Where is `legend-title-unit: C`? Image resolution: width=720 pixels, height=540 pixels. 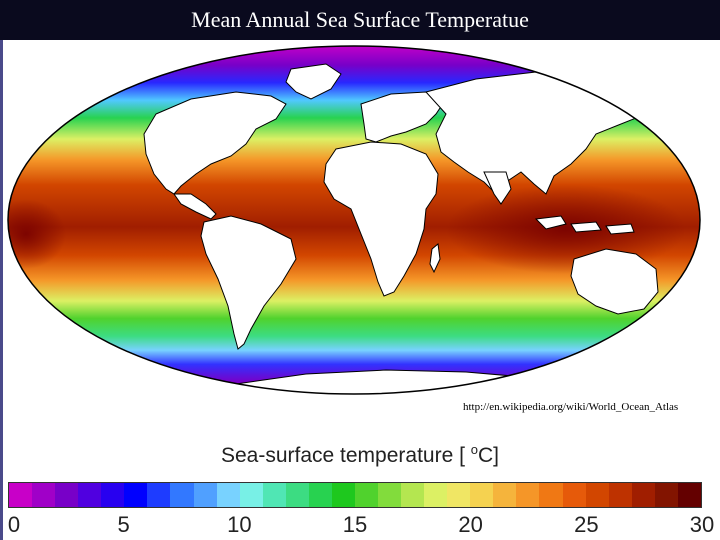 legend-title-unit: C is located at coordinates (486, 455).